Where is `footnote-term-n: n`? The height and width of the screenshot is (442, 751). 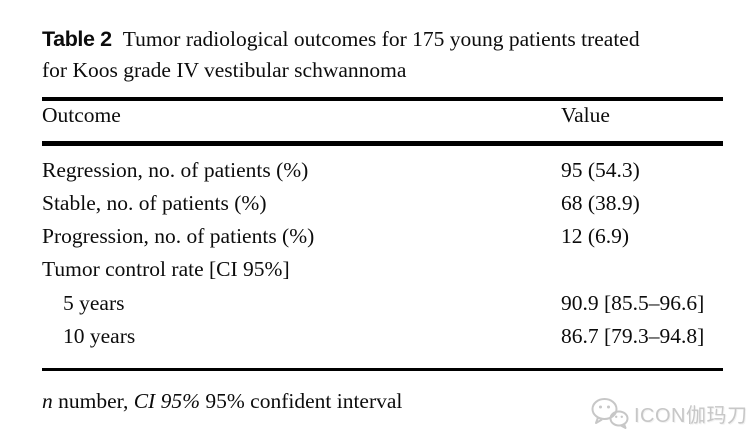 footnote-term-n: n is located at coordinates (47, 401).